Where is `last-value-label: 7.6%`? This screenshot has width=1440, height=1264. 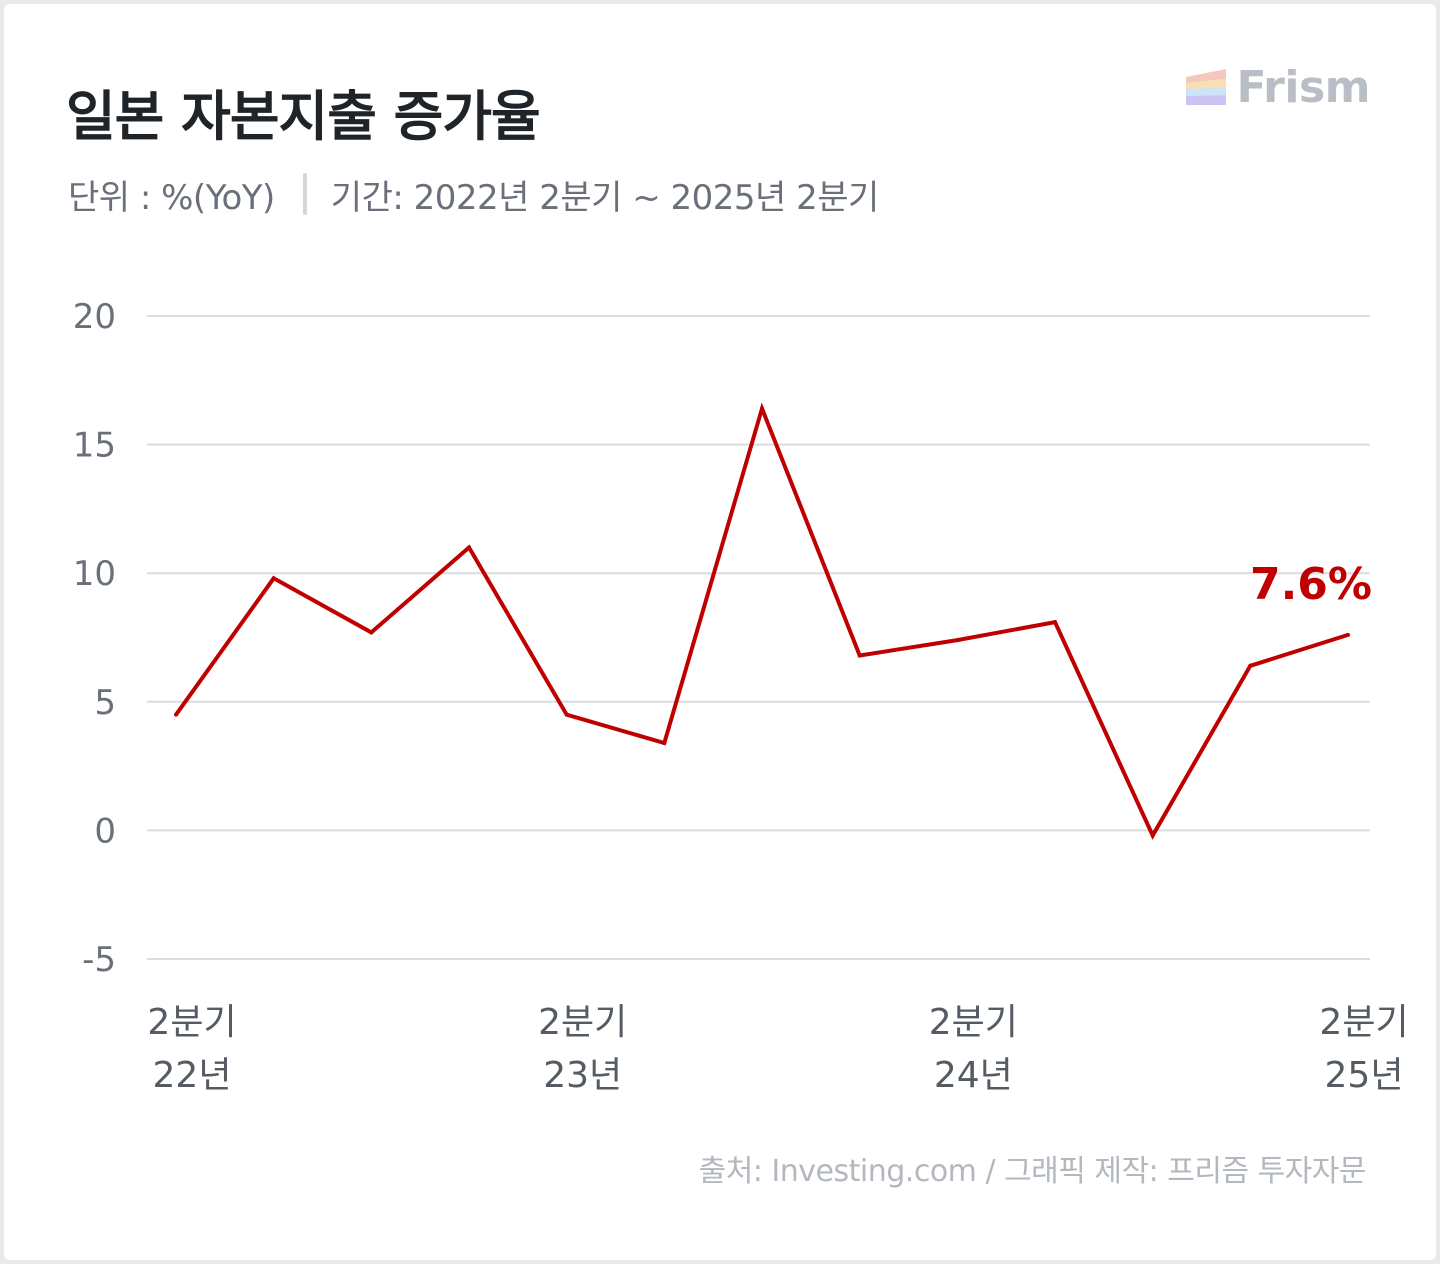 last-value-label: 7.6% is located at coordinates (1311, 584).